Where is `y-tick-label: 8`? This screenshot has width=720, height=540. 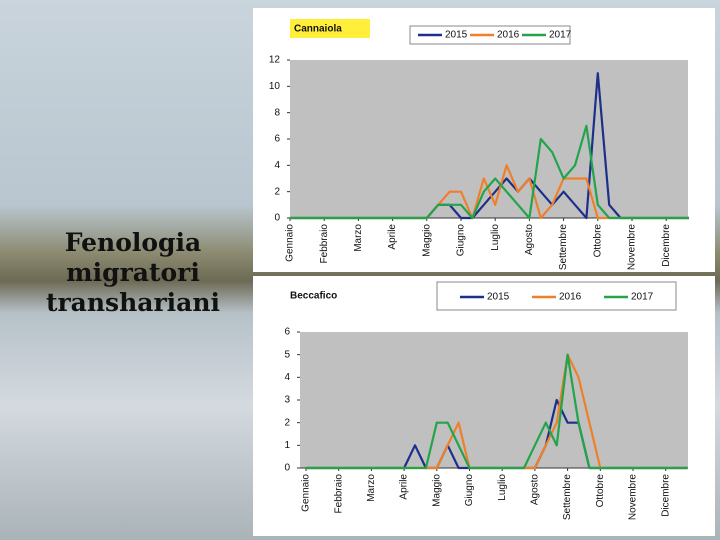
y-tick-label: 8 is located at coordinates (277, 112).